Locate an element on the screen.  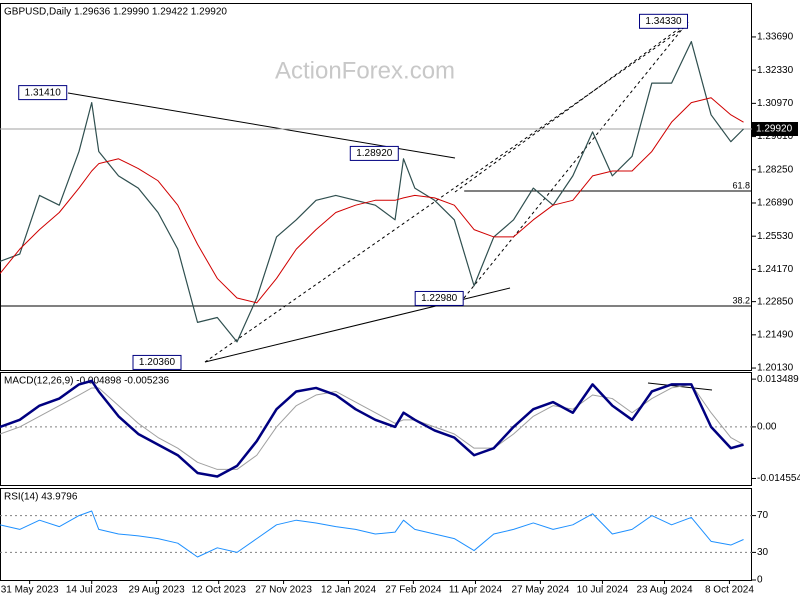
y-tick-label: 1.22850 is located at coordinates (775, 301).